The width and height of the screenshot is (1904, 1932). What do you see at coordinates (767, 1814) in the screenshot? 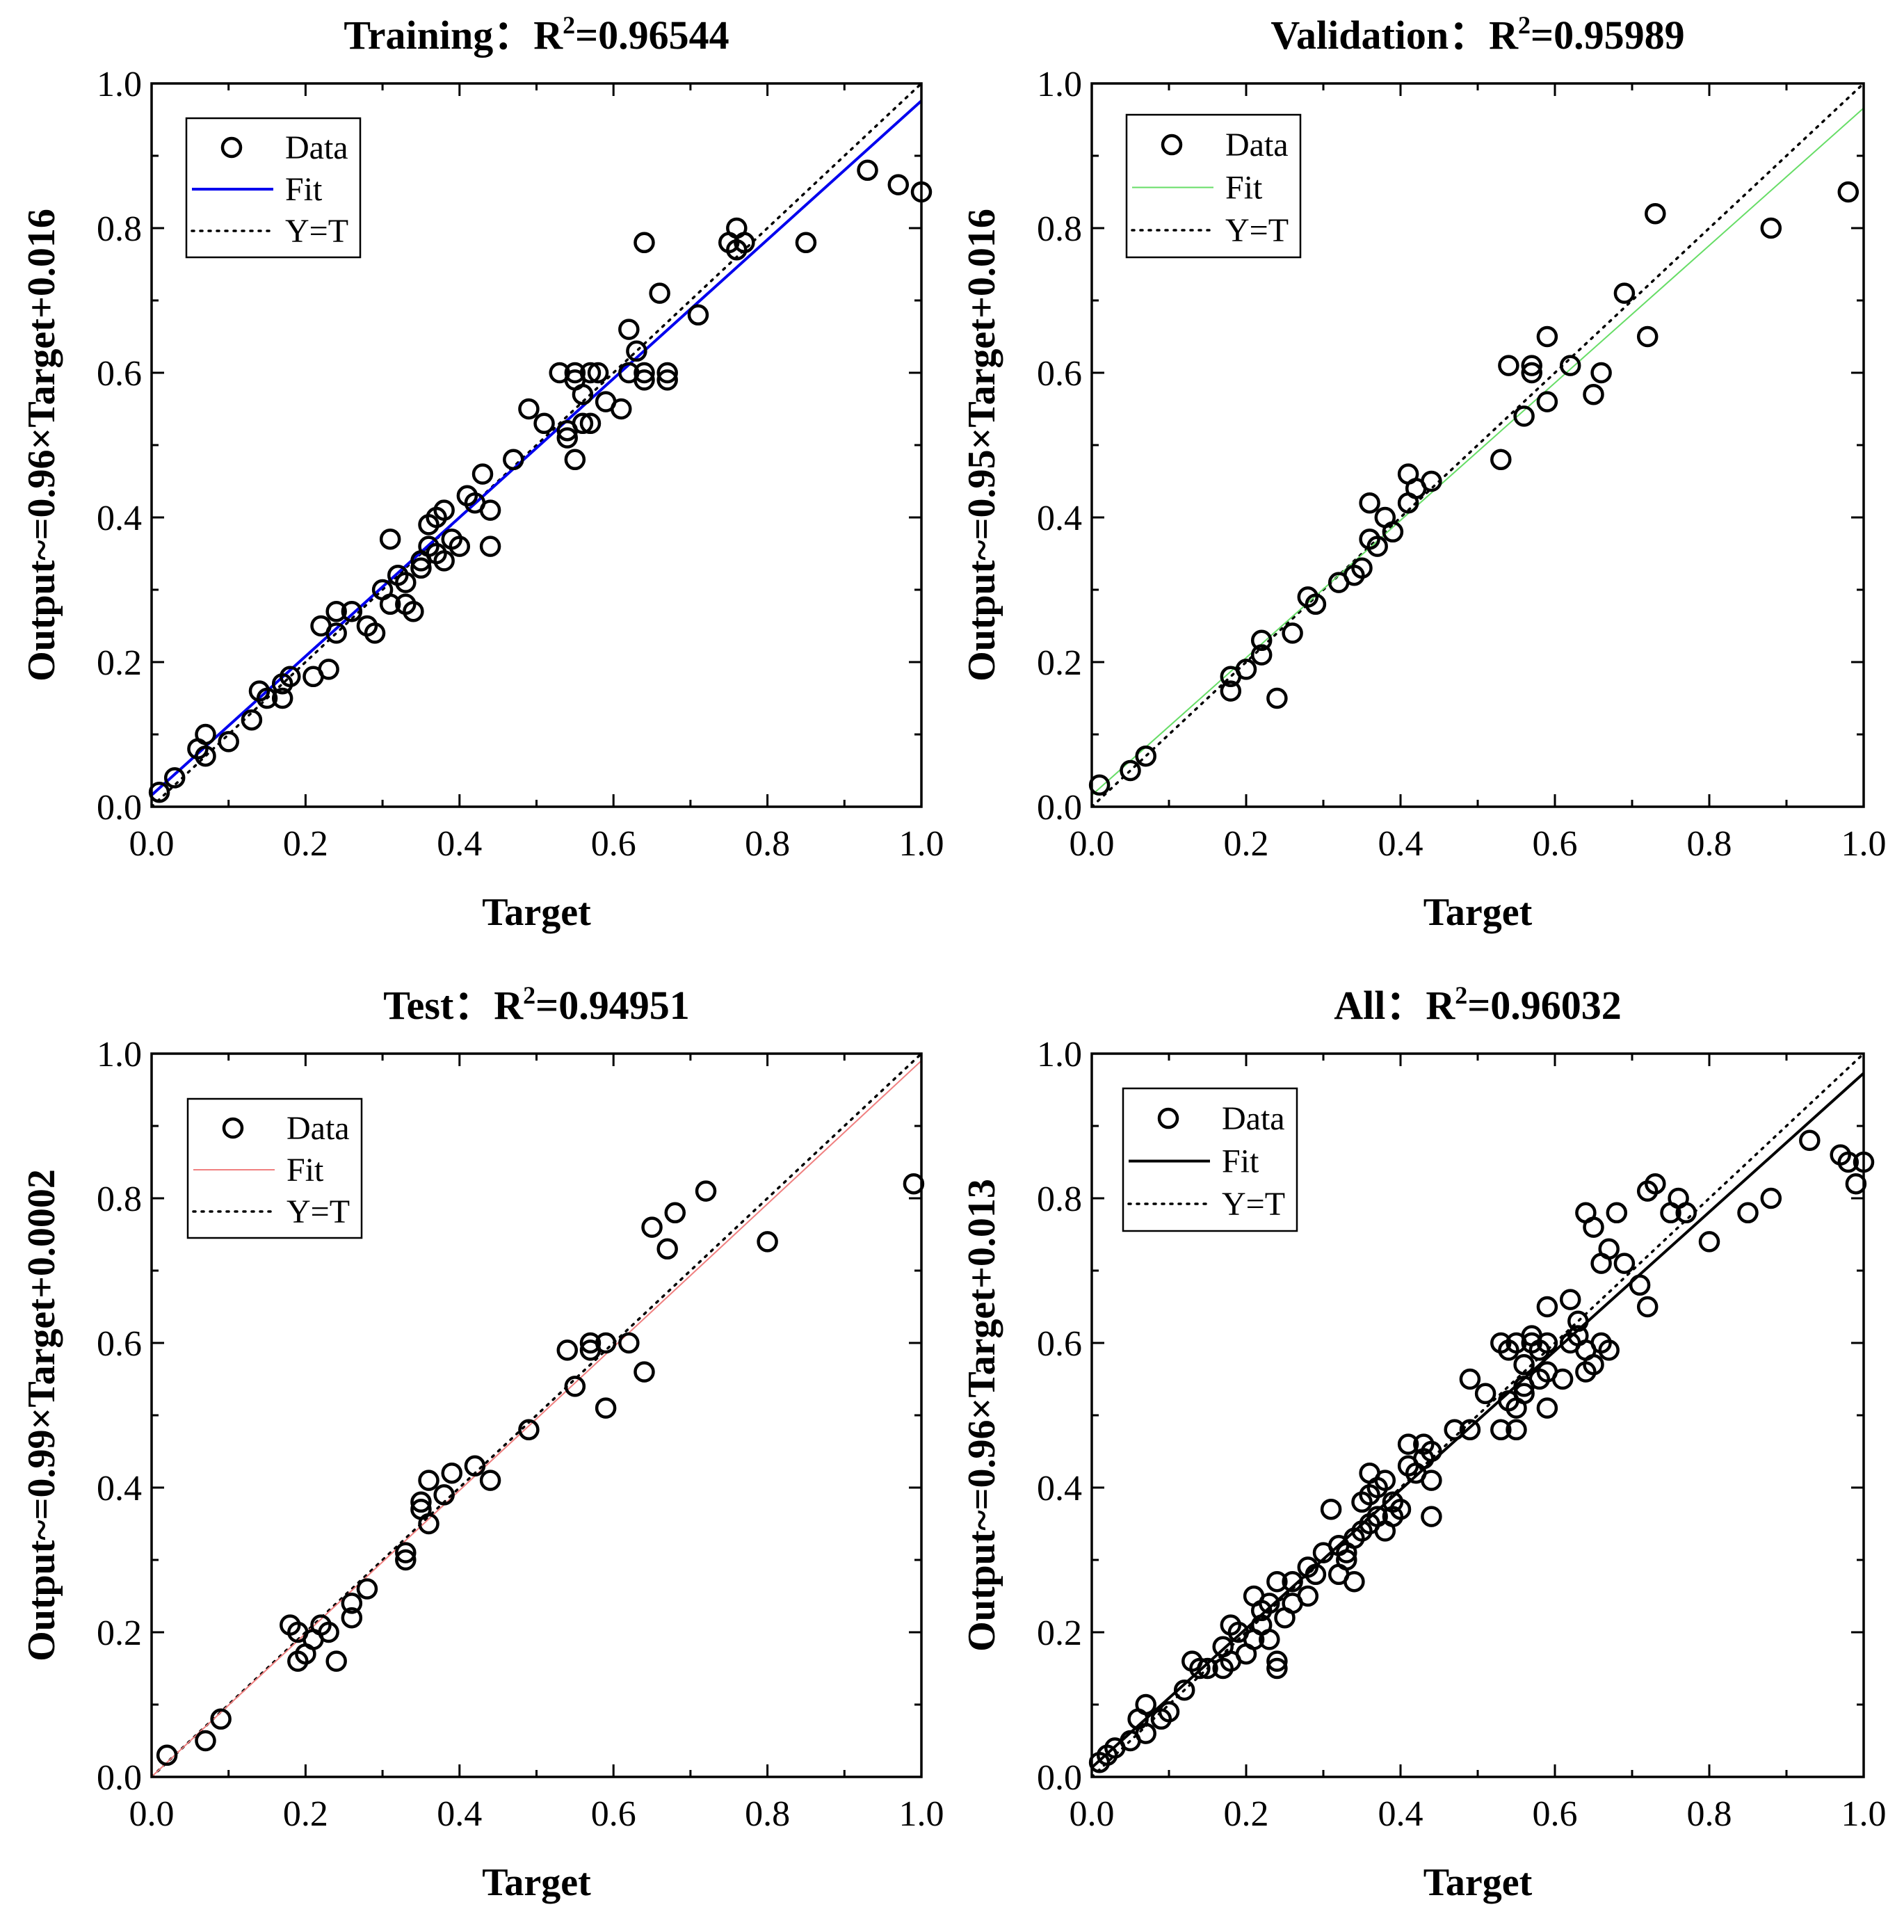
I see `x-tick-label: 0.8` at bounding box center [767, 1814].